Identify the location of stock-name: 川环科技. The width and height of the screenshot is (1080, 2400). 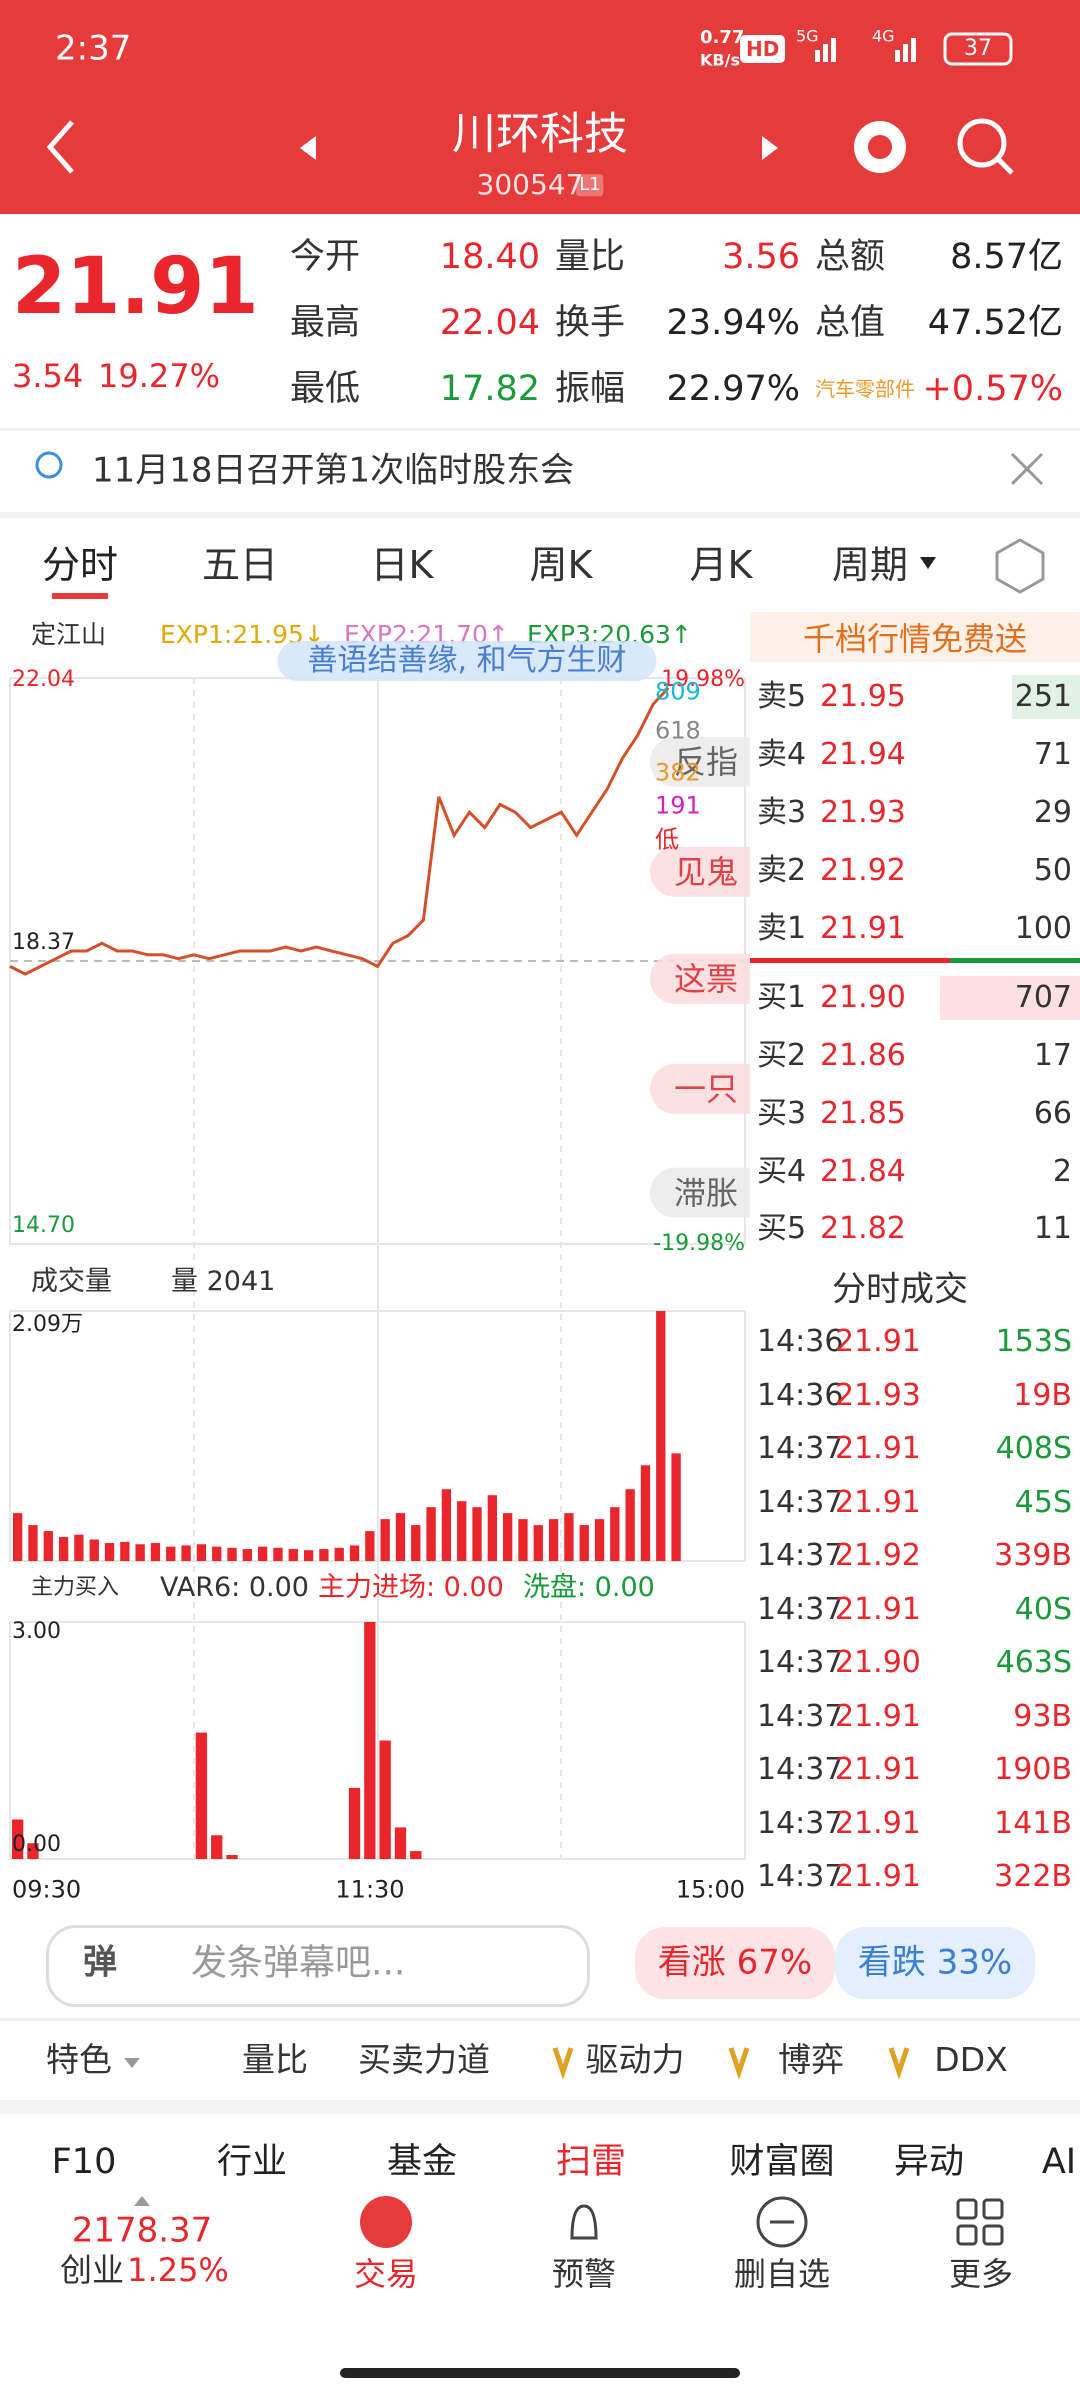
(540, 134).